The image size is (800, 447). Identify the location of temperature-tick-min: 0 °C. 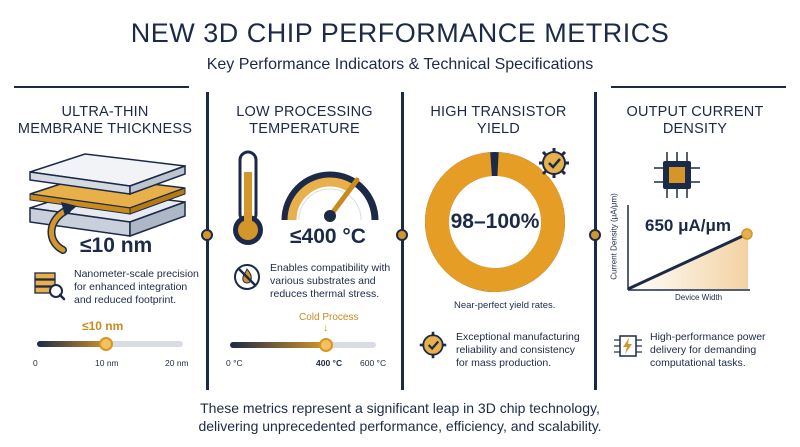
(234, 363).